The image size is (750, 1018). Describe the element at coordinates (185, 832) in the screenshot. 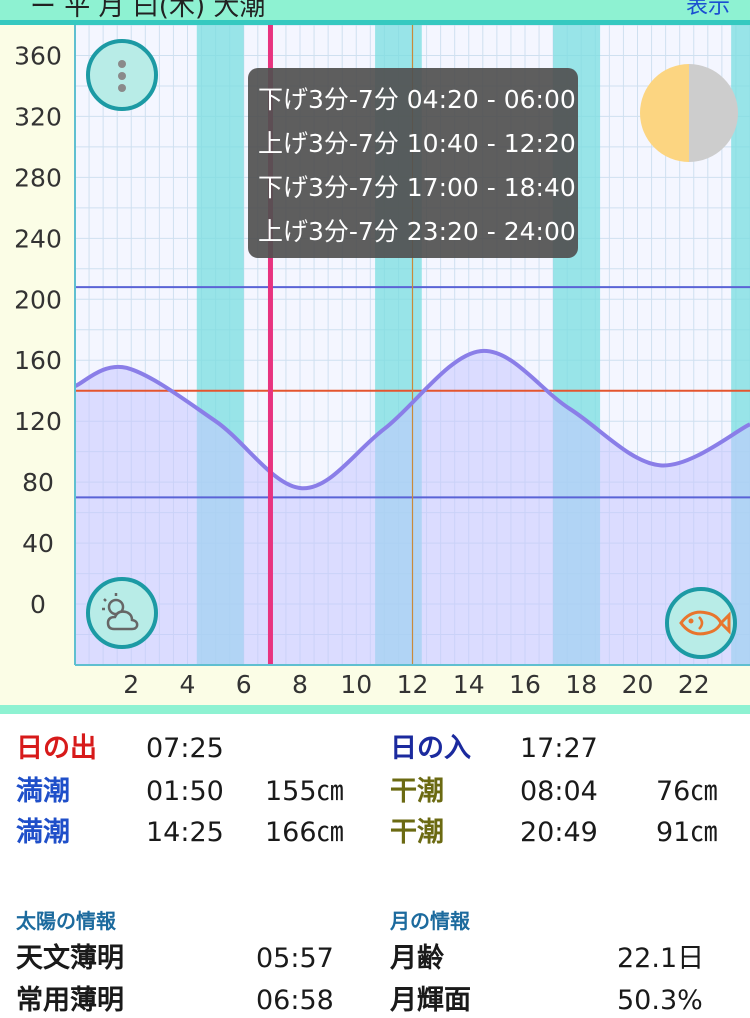

I see `high-tide-time: 14:25` at that location.